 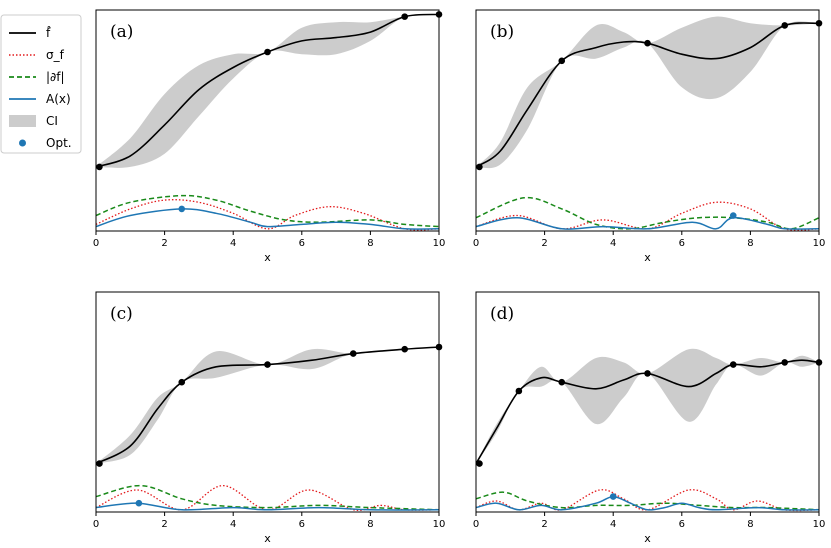 I want to click on legend-label: CI, so click(x=52, y=121).